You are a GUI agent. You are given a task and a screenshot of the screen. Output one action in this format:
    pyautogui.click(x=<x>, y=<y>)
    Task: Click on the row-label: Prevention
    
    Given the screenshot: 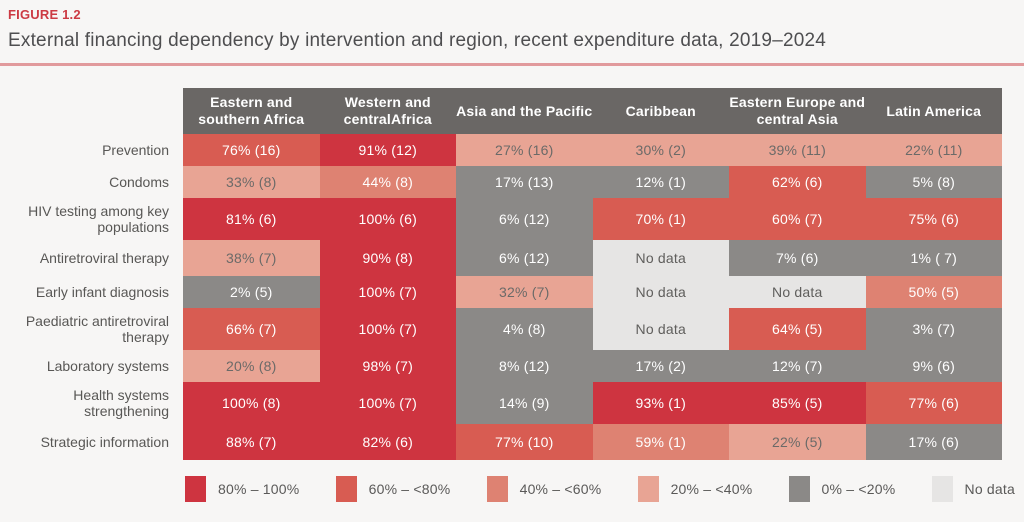 What is the action you would take?
    pyautogui.click(x=135, y=149)
    